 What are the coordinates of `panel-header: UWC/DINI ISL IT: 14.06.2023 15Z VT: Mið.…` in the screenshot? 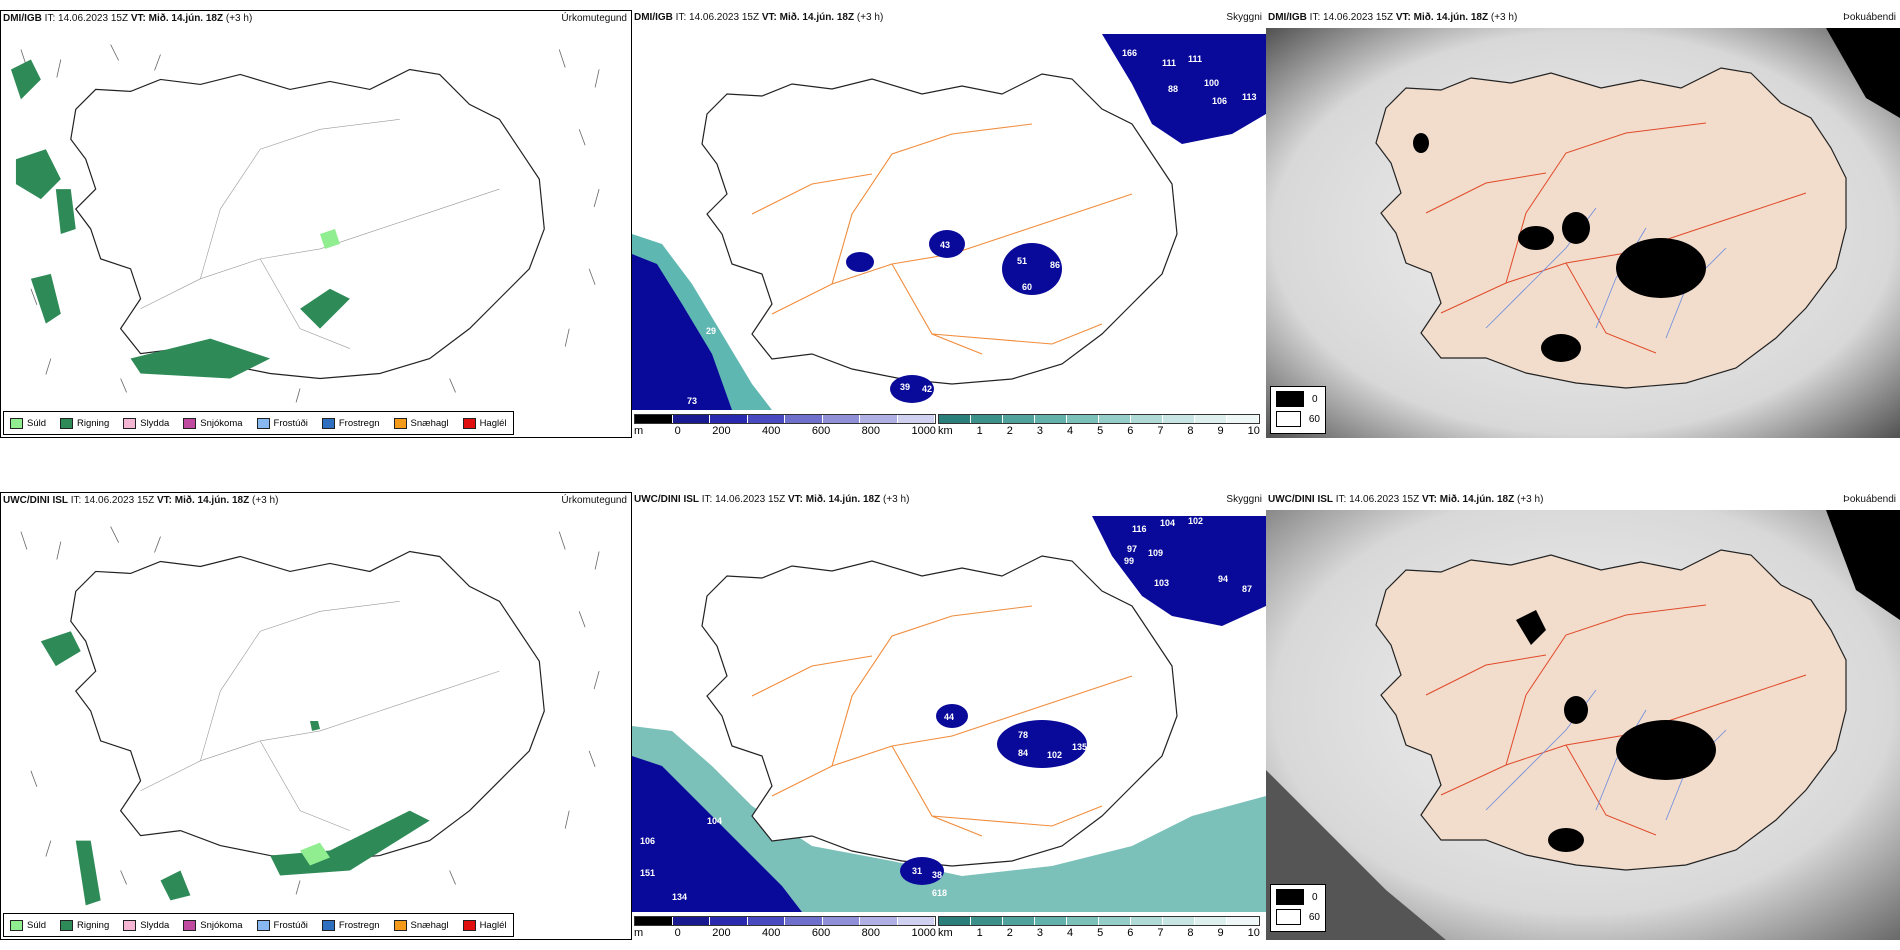 It's located at (1405, 500).